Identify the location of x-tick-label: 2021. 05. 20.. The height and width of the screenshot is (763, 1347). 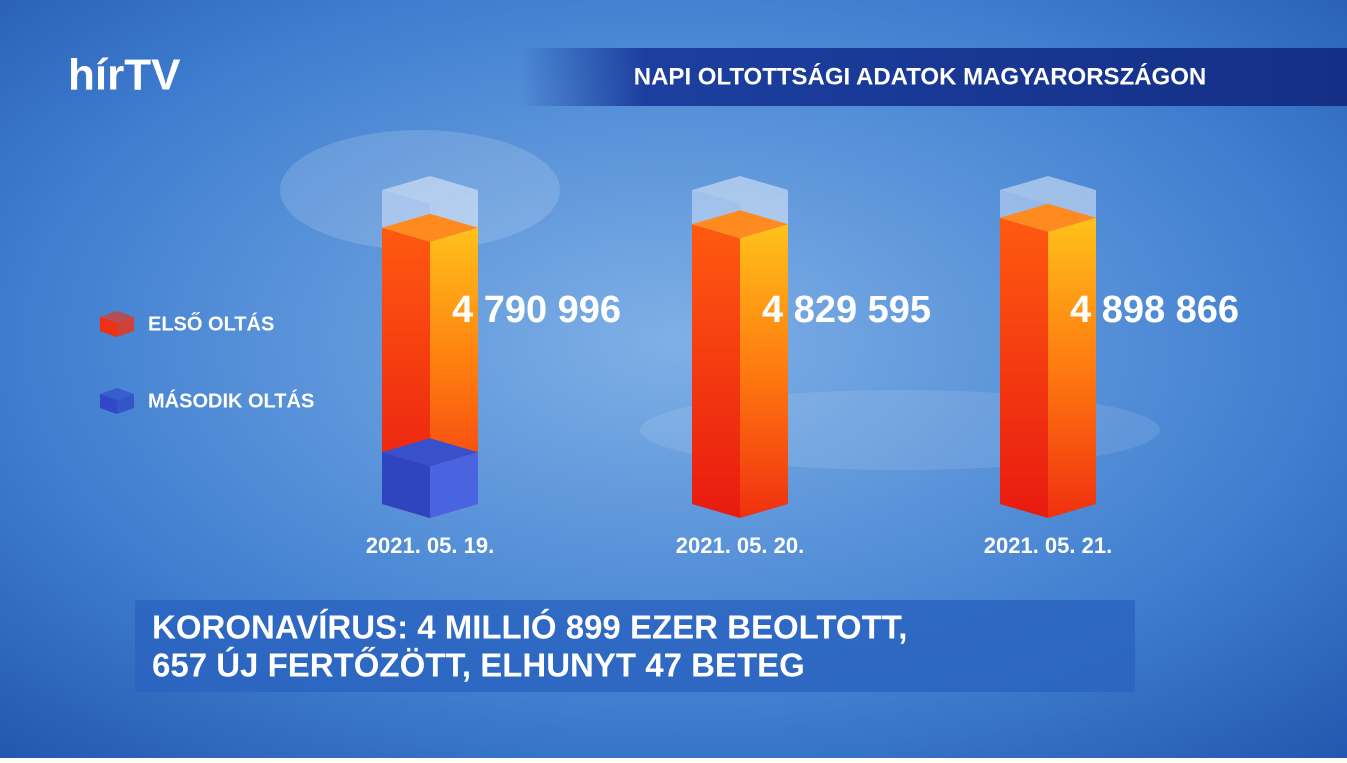
(740, 545).